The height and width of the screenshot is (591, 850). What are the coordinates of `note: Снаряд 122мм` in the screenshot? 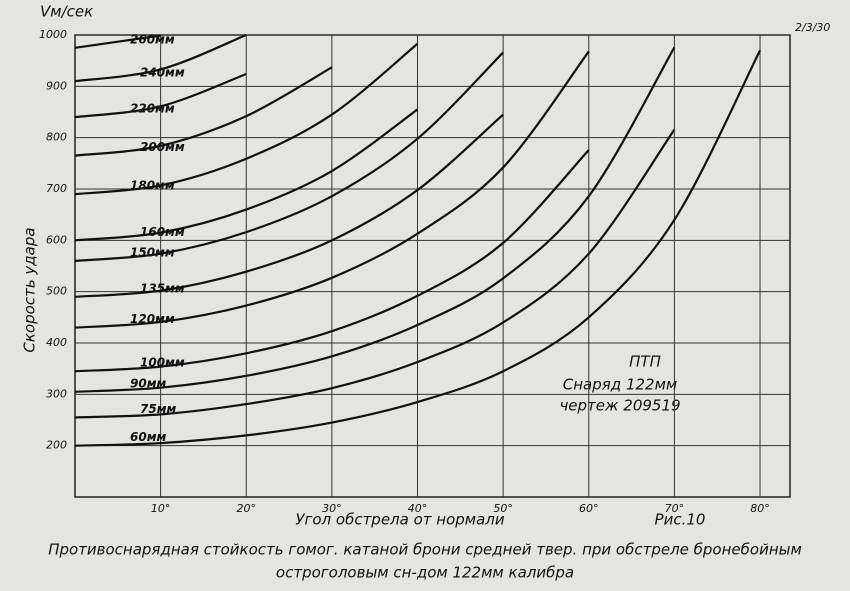 It's located at (620, 385).